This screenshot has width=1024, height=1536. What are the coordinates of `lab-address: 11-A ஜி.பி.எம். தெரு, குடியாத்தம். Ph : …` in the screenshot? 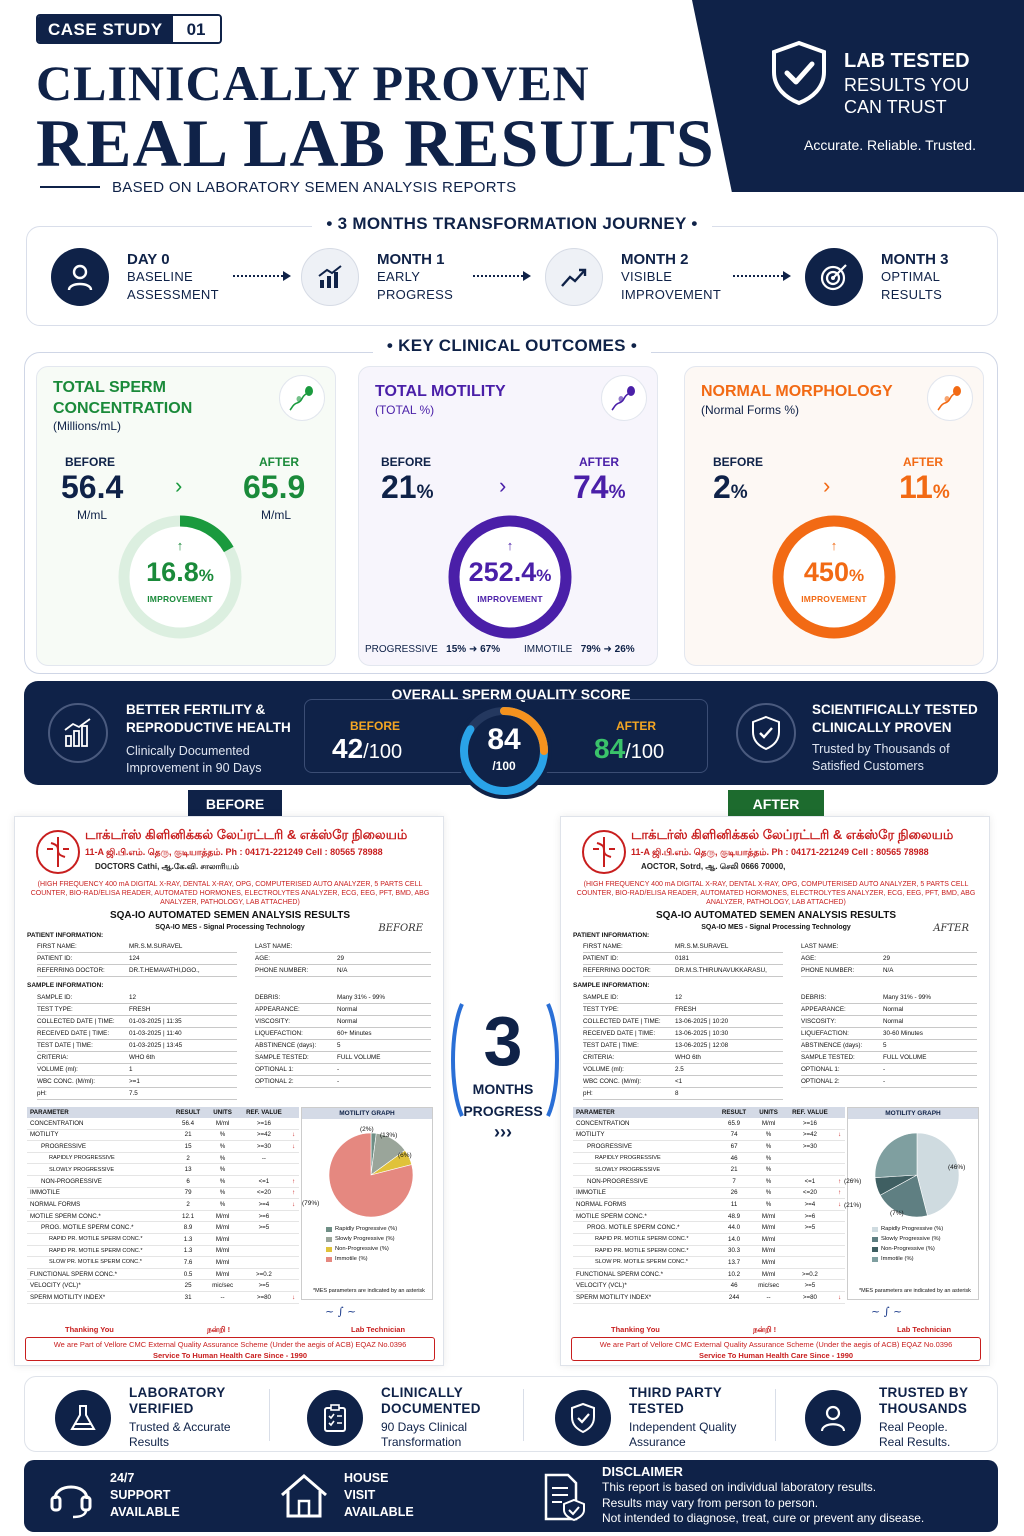 It's located at (234, 852).